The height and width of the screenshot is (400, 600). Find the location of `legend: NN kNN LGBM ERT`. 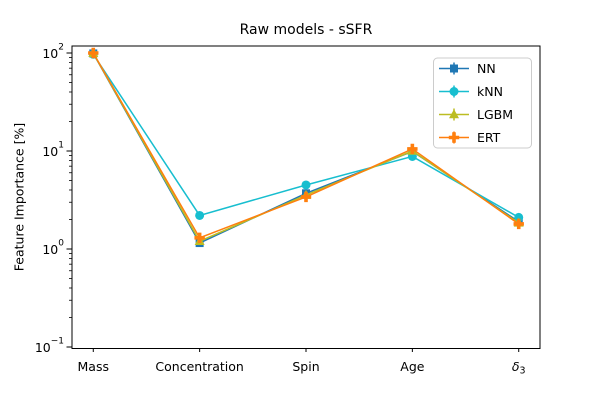

legend: NN kNN LGBM ERT is located at coordinates (482, 103).